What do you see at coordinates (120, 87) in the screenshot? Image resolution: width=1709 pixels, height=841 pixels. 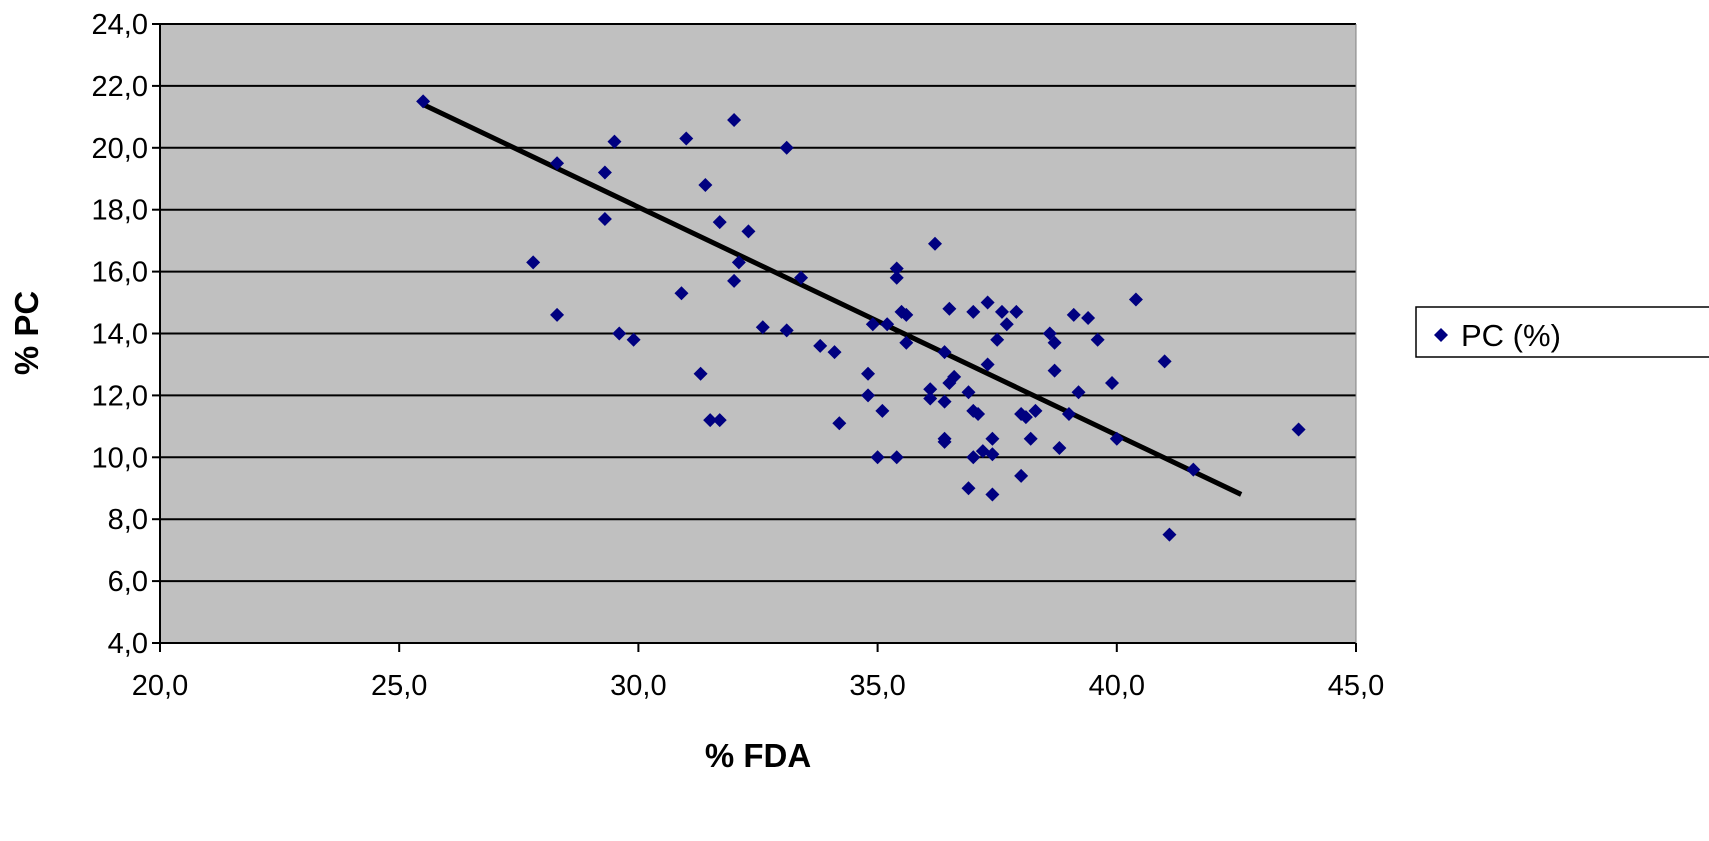 I see `y-tick-label: 22,0` at bounding box center [120, 87].